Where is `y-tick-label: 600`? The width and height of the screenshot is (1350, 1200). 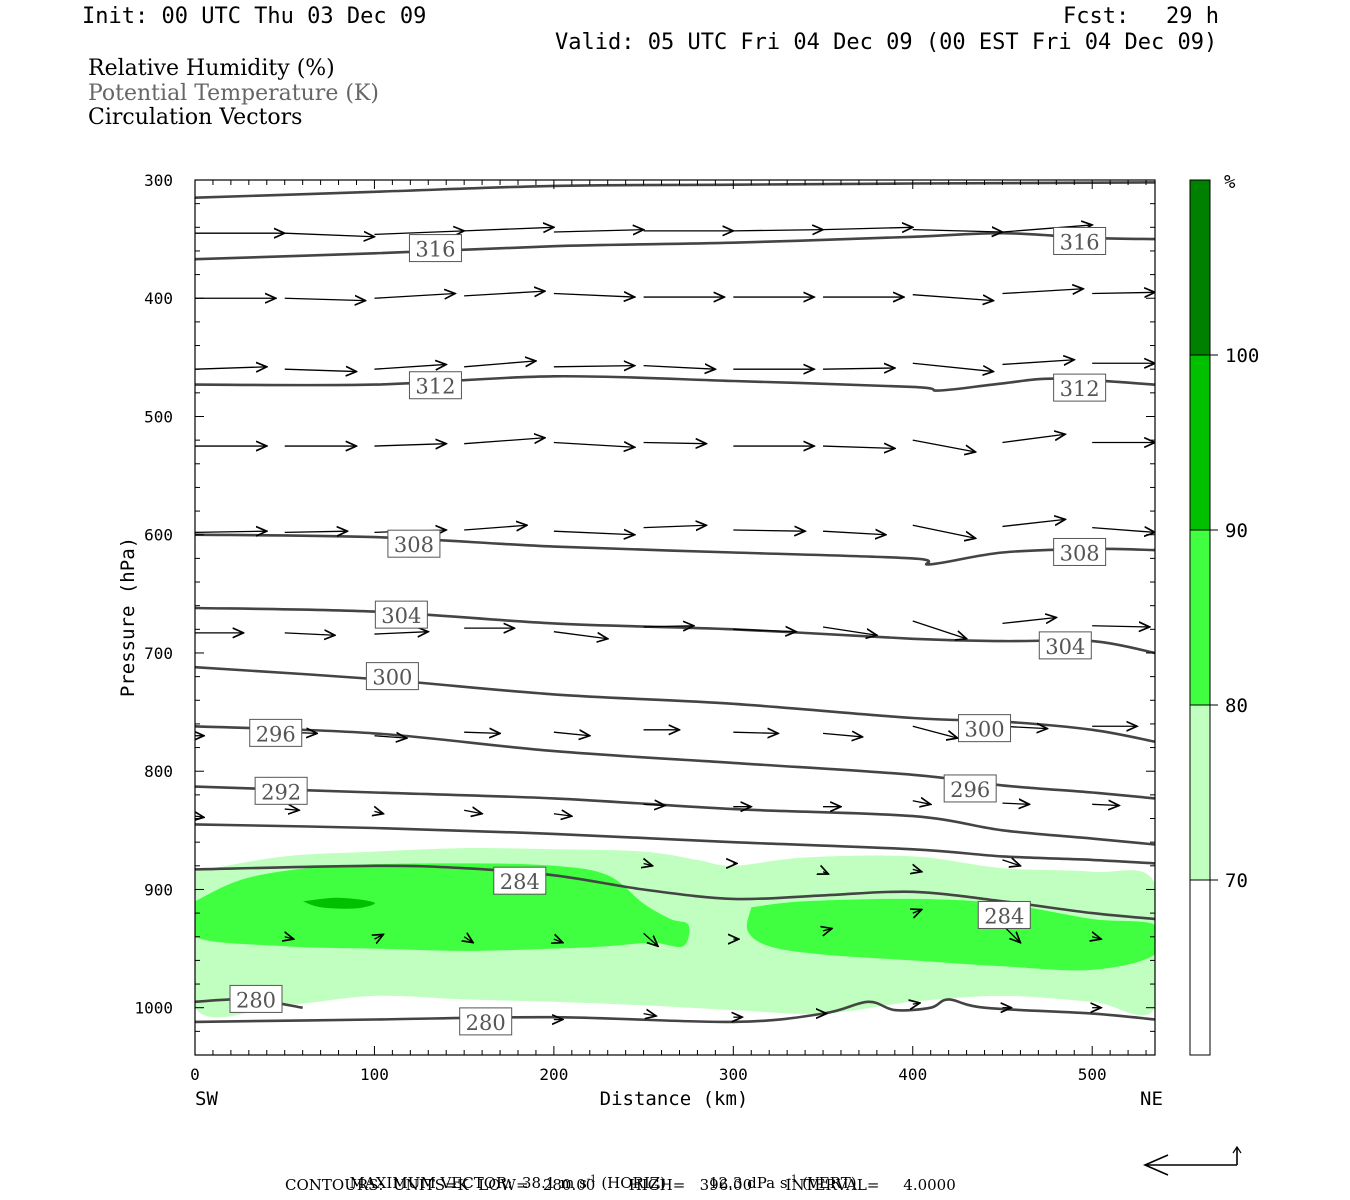 y-tick-label: 600 is located at coordinates (158, 535).